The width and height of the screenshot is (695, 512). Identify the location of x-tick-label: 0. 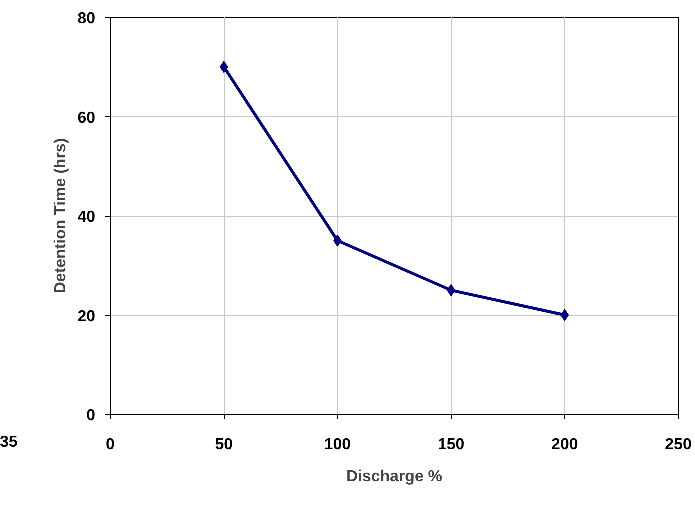
(111, 445).